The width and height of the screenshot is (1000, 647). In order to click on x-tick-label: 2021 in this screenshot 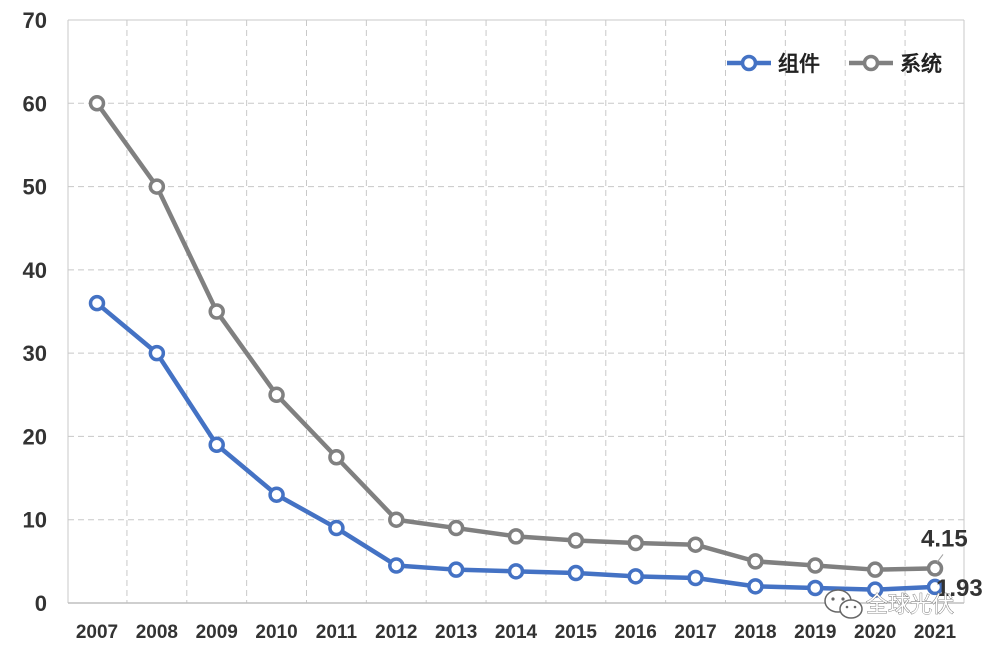, I will do `click(935, 632)`.